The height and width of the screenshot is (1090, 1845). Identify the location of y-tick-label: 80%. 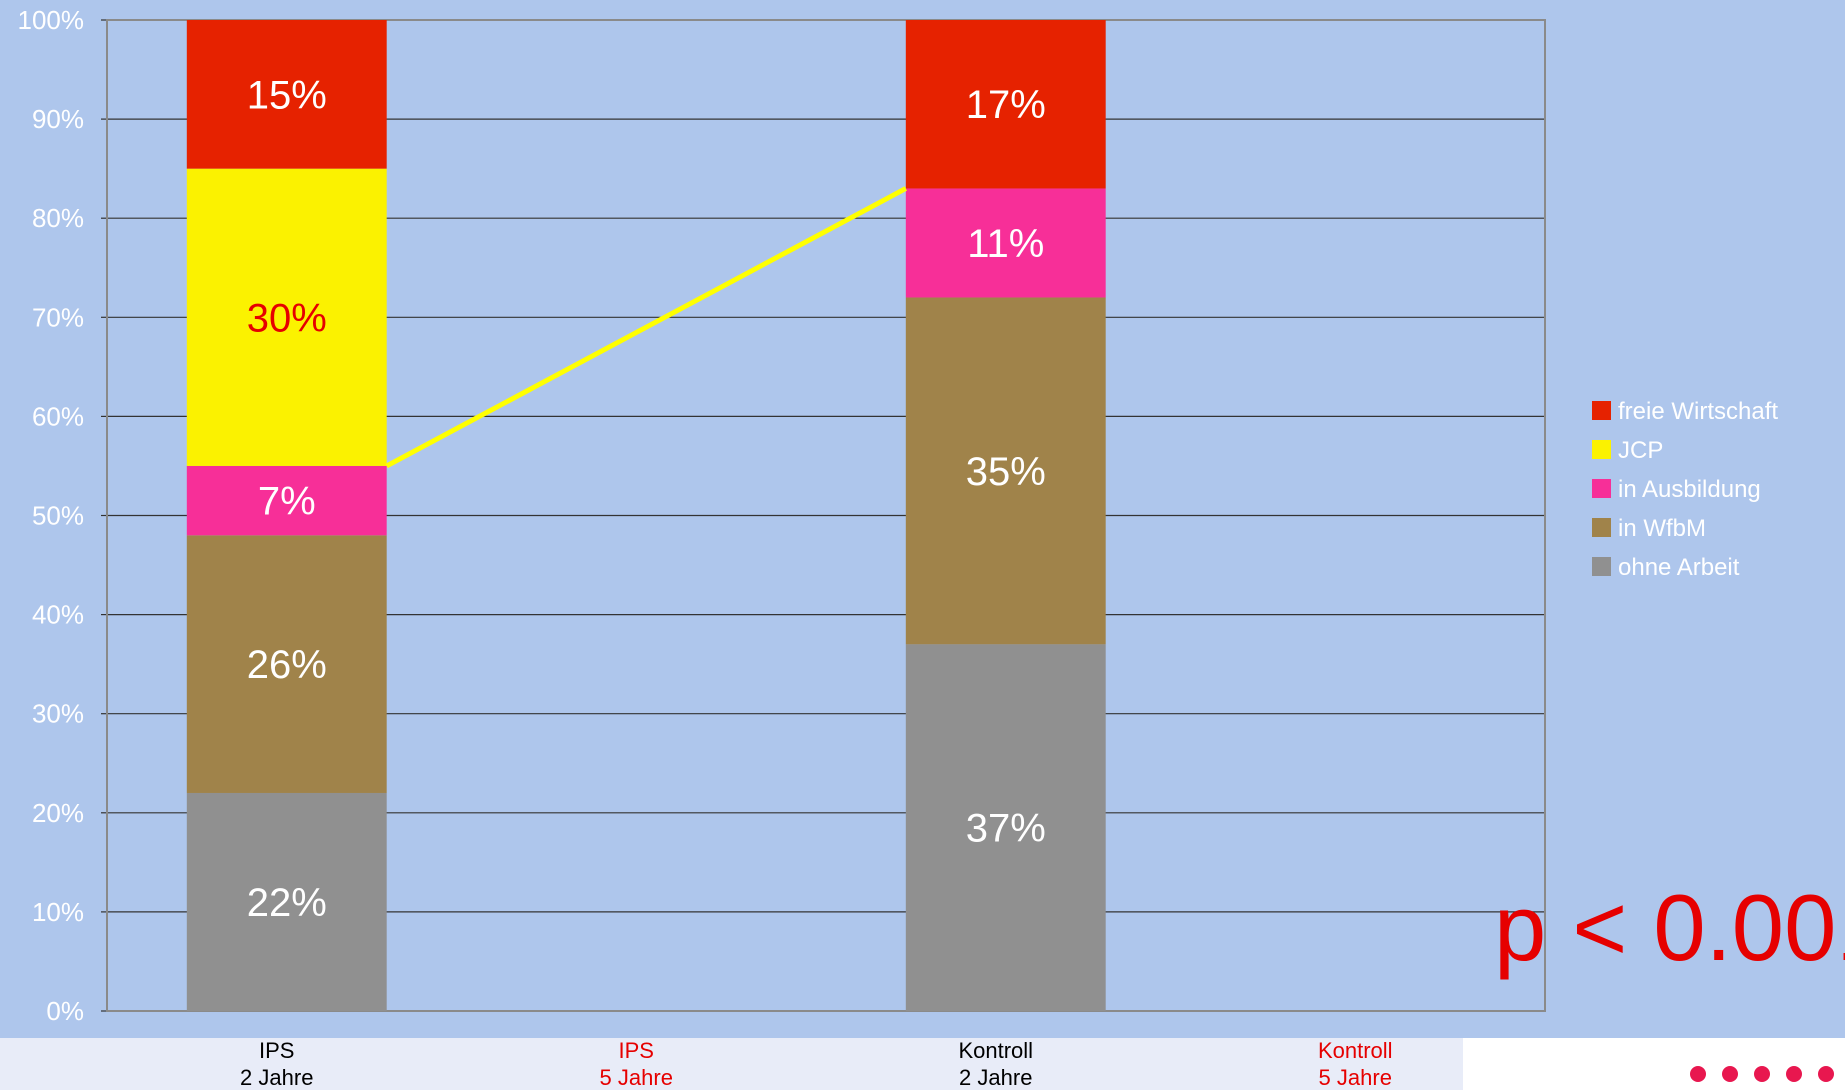
(58, 218).